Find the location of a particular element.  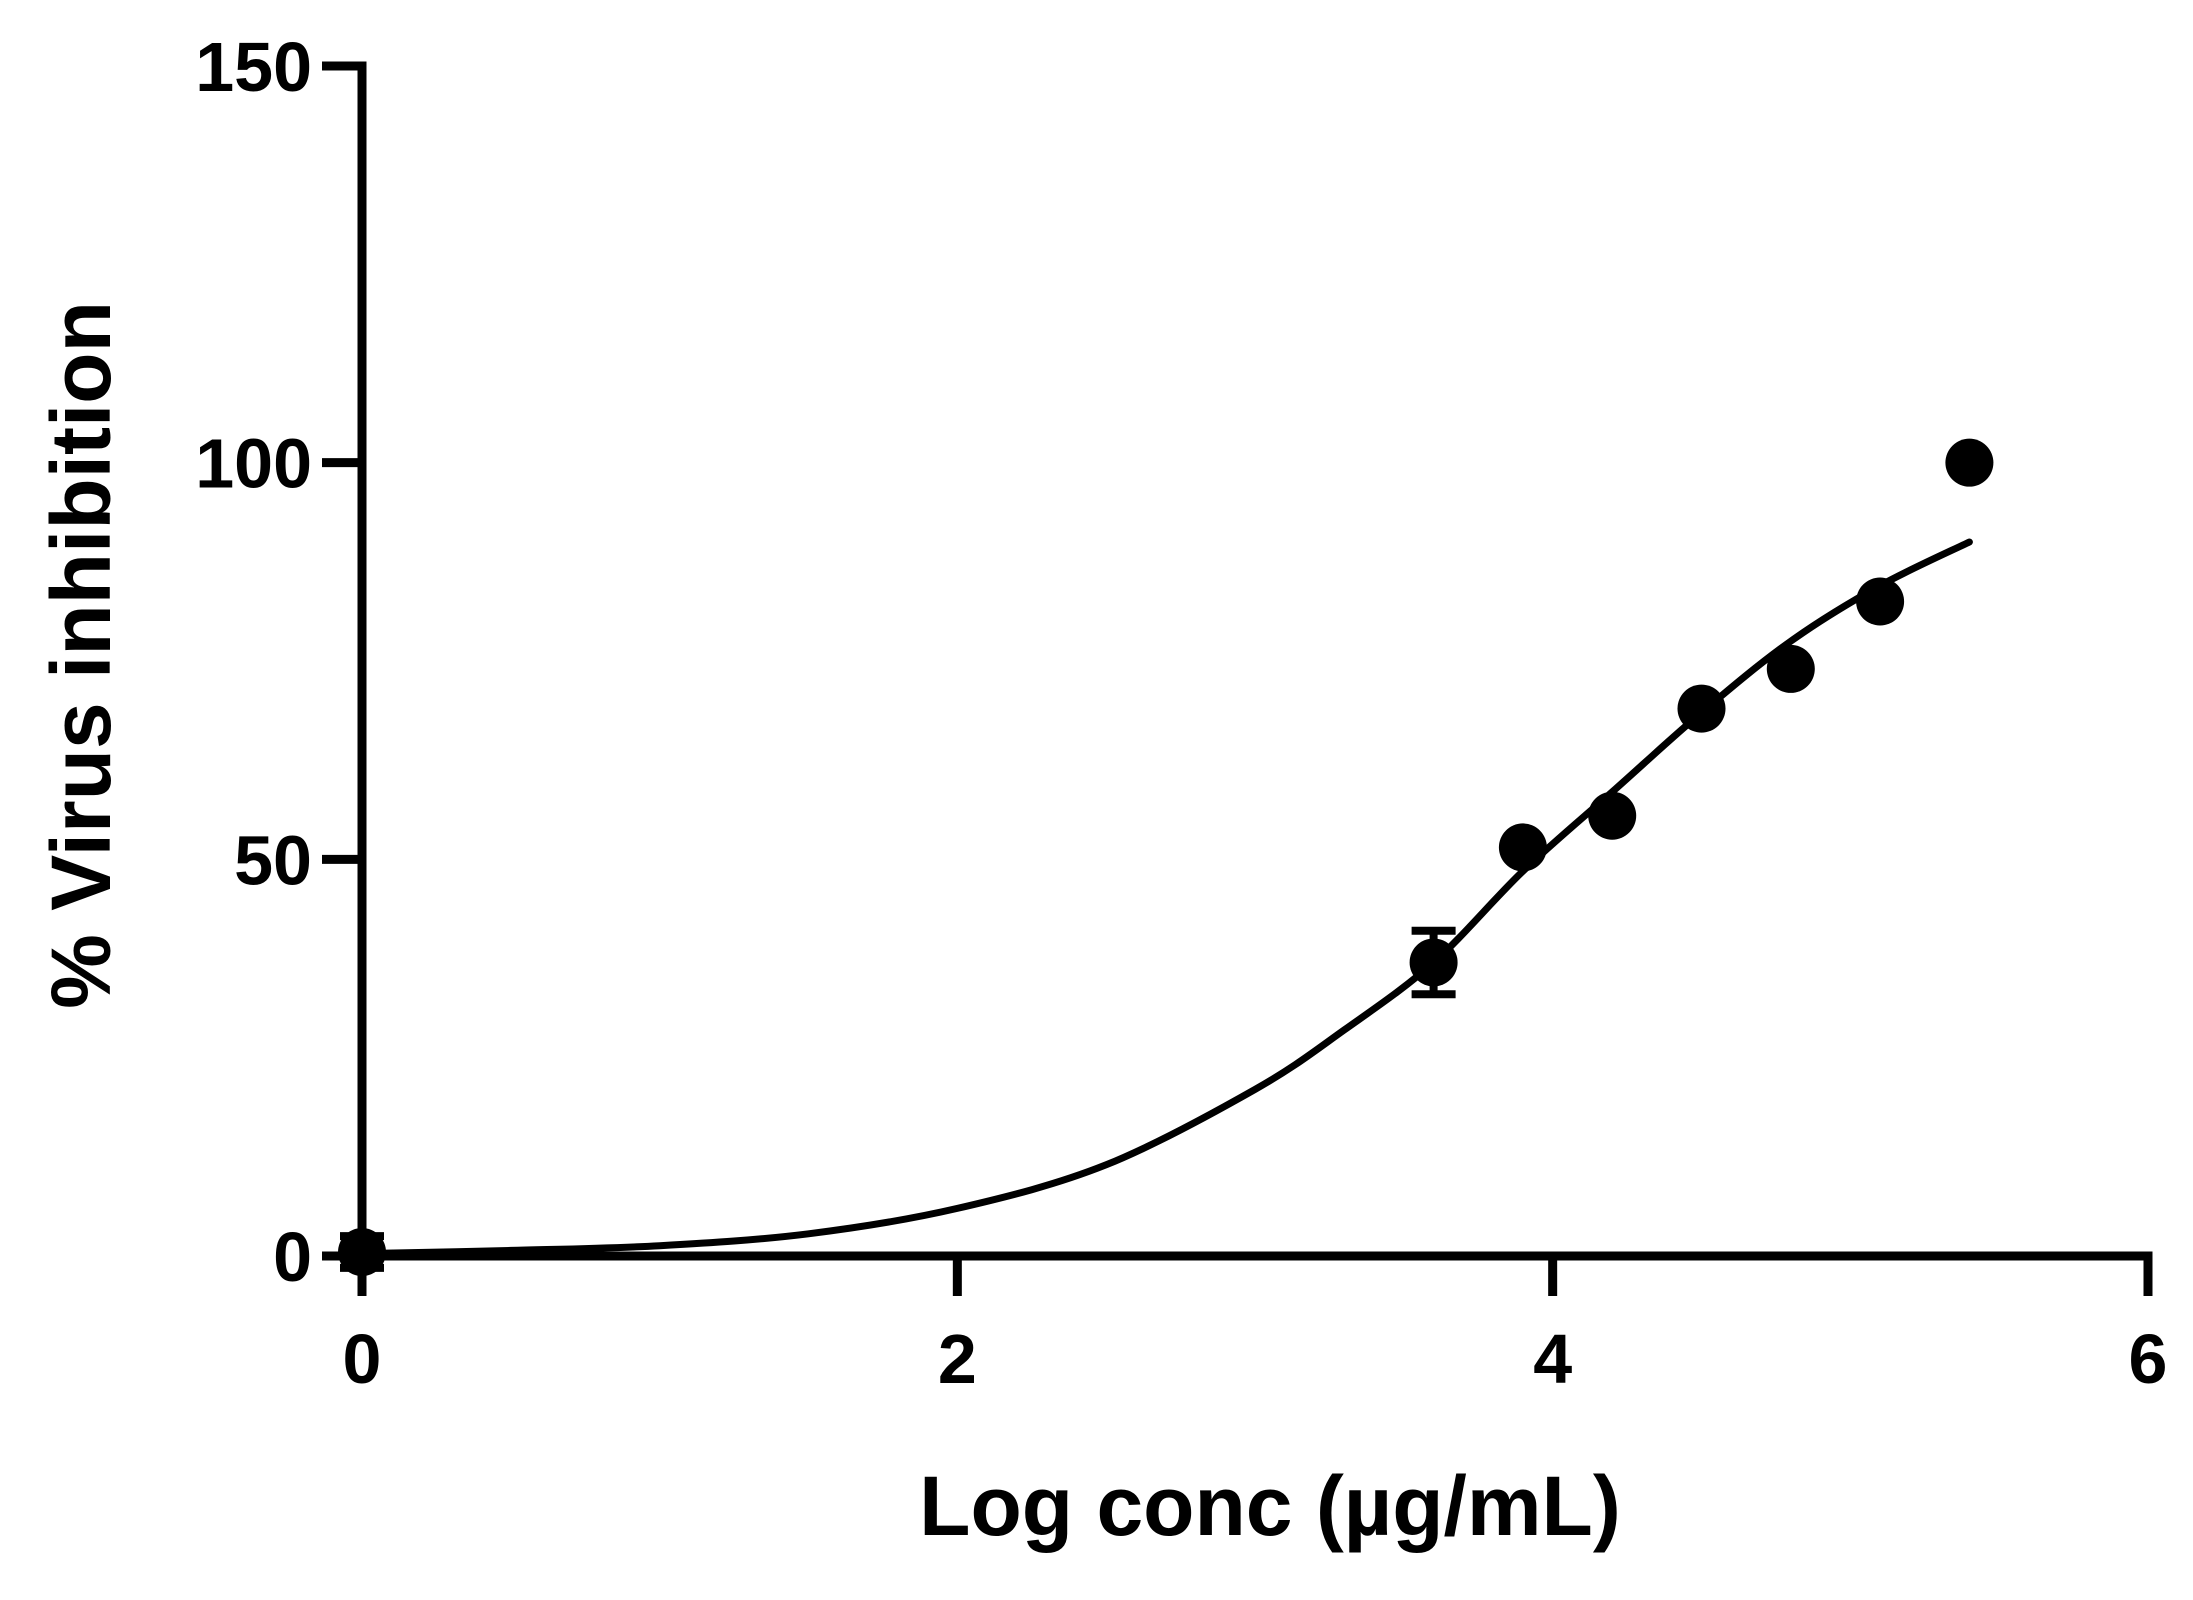

y-axis-title: % Virus inhibition is located at coordinates (81, 655).